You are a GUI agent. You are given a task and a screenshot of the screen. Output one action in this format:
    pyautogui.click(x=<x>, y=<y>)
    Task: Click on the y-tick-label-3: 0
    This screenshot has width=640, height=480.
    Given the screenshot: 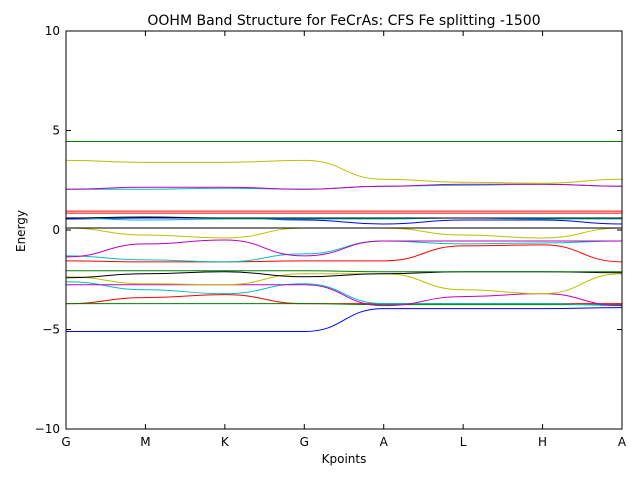 What is the action you would take?
    pyautogui.click(x=56, y=230)
    